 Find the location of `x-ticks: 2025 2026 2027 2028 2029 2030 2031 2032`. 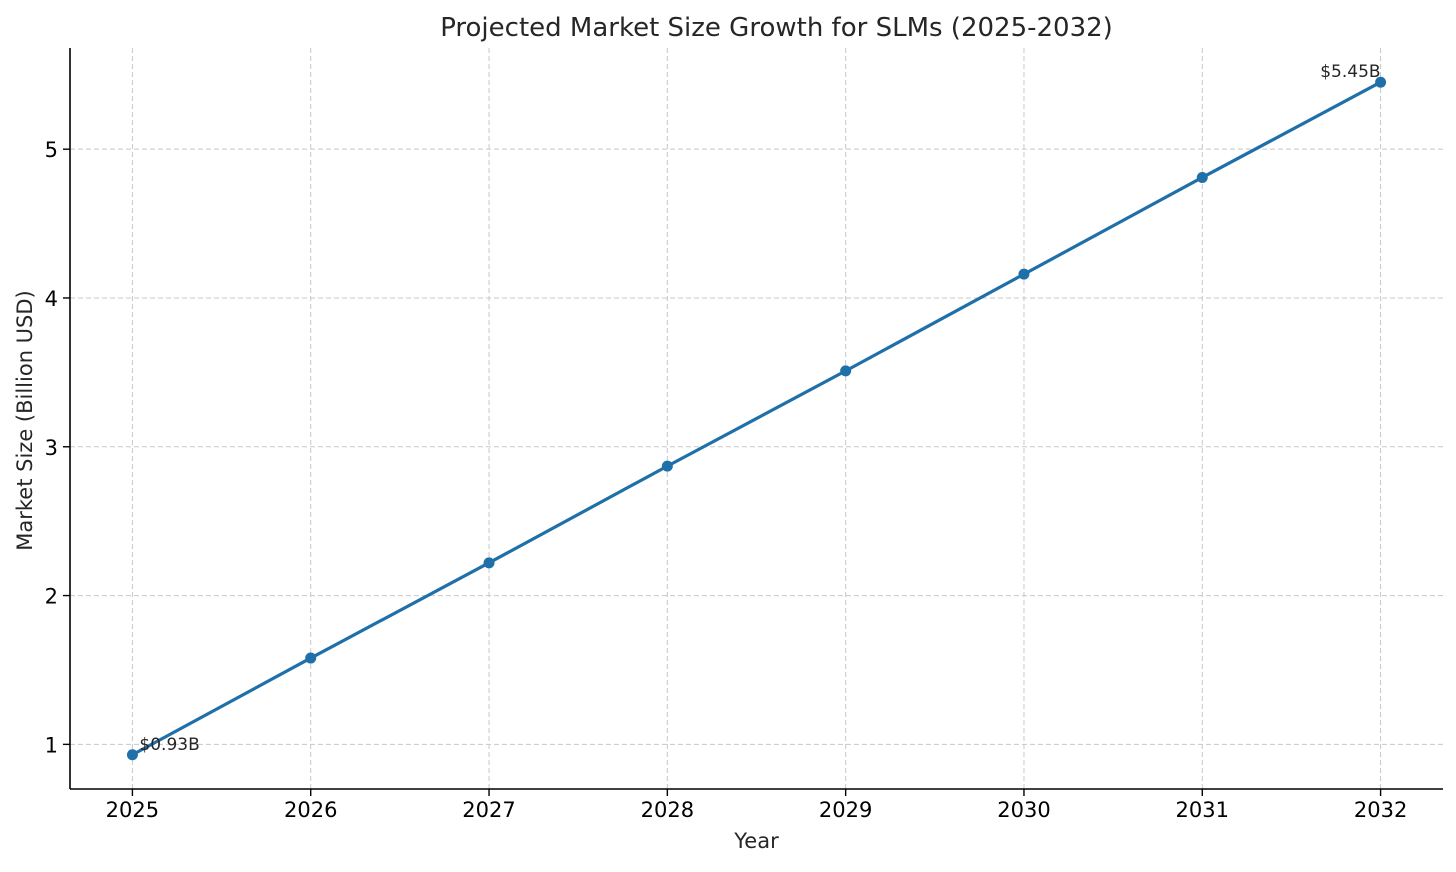

x-ticks: 2025 2026 2027 2028 2029 2030 2031 2032 is located at coordinates (756, 805).